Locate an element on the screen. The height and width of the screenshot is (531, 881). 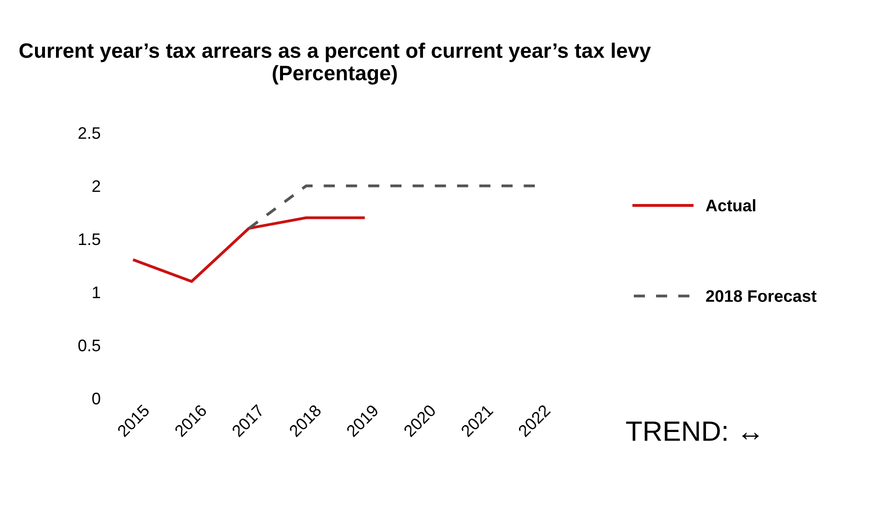
line-series is located at coordinates (248, 249).